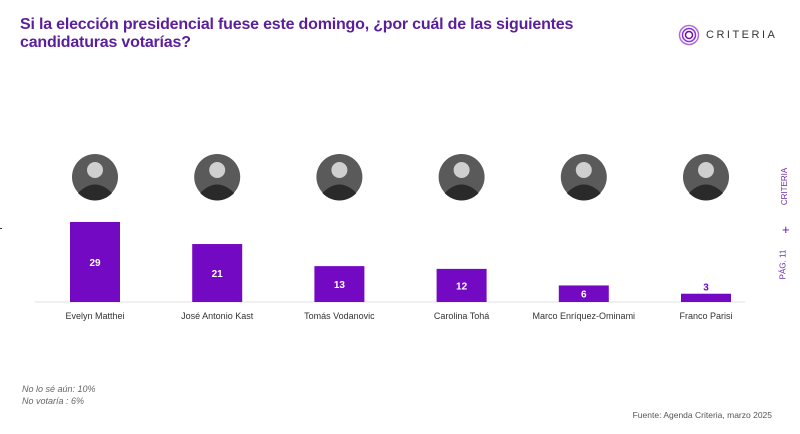 The width and height of the screenshot is (800, 434). I want to click on category-label: Tomás Vodanovic, so click(339, 316).